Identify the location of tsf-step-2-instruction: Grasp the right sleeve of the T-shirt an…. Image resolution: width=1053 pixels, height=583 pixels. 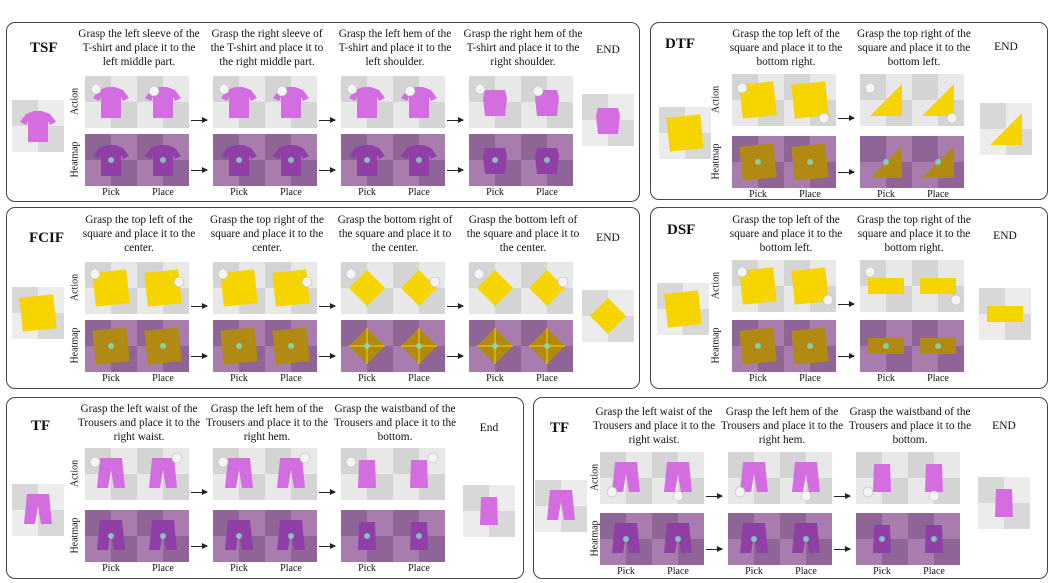
(267, 48).